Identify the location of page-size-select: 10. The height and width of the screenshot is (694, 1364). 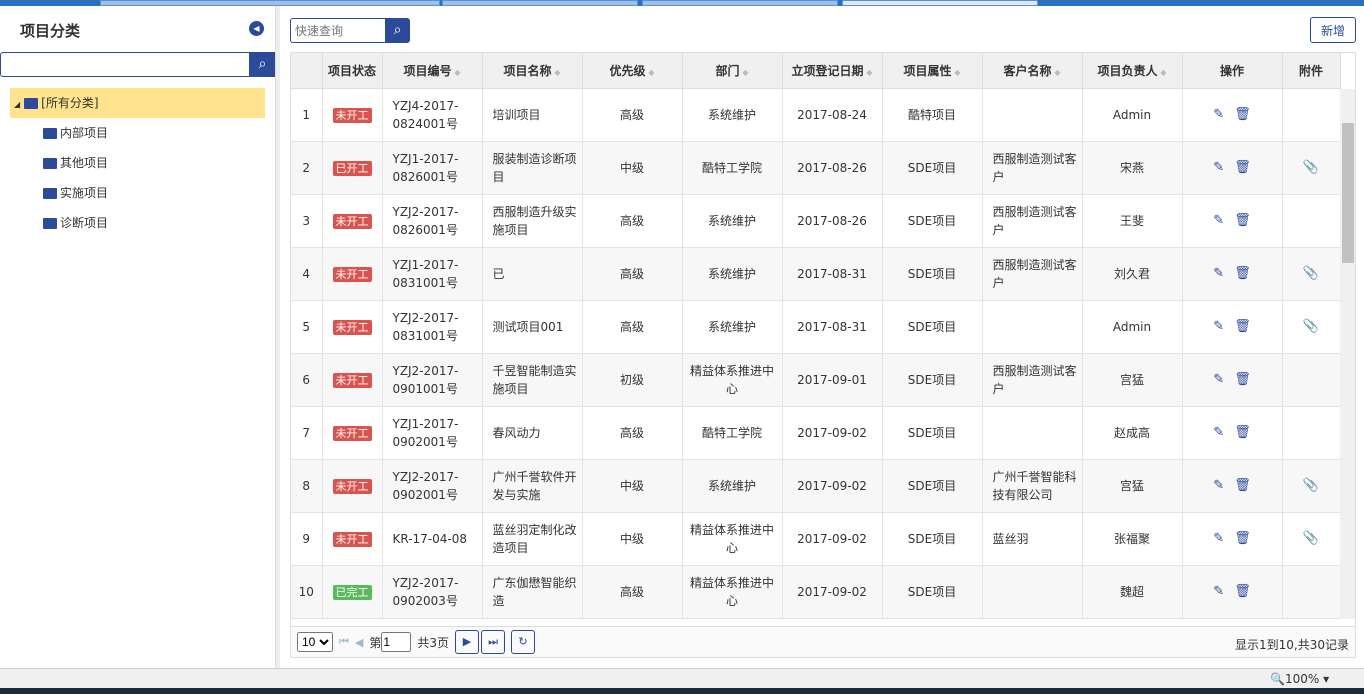
(315, 642).